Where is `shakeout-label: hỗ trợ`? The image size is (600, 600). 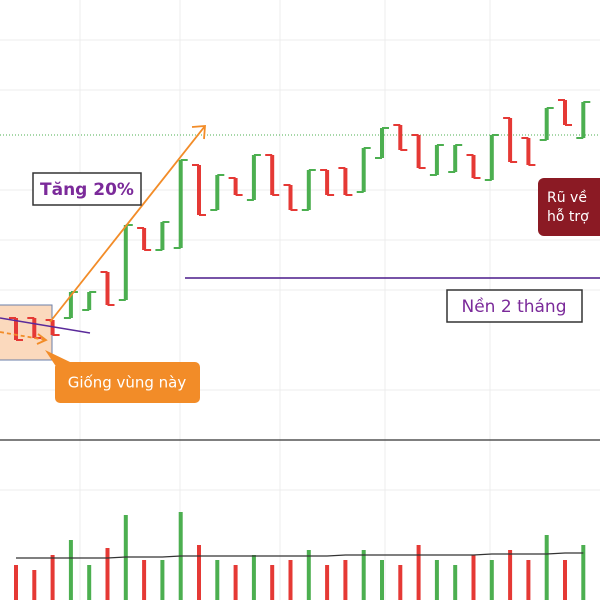 shakeout-label: hỗ trợ is located at coordinates (568, 216).